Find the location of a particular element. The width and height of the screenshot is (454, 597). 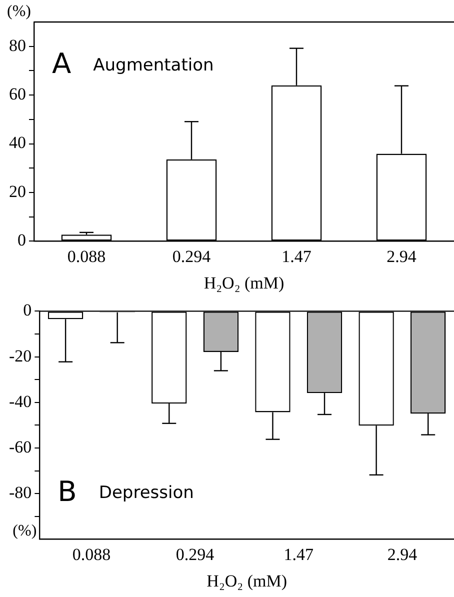

annotation: A is located at coordinates (62, 63).